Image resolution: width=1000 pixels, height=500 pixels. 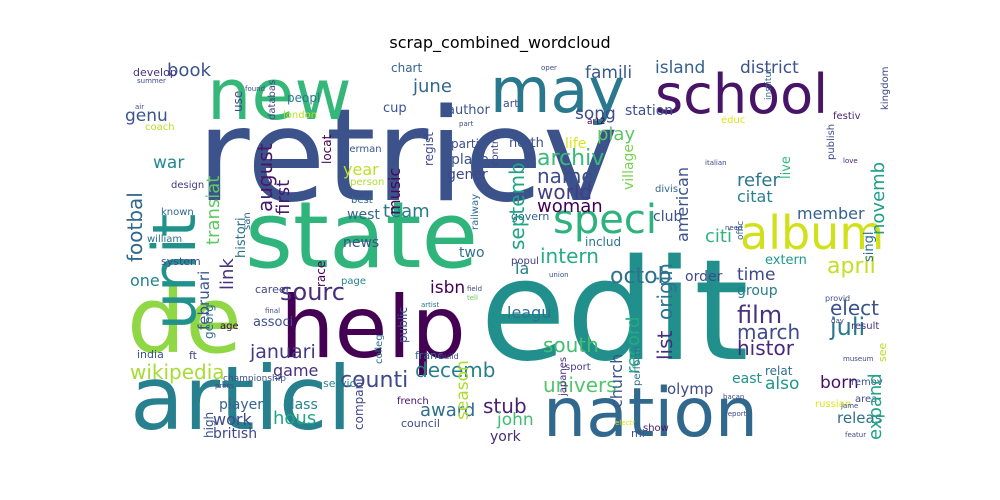 What do you see at coordinates (146, 116) in the screenshot?
I see `word-genu: genu` at bounding box center [146, 116].